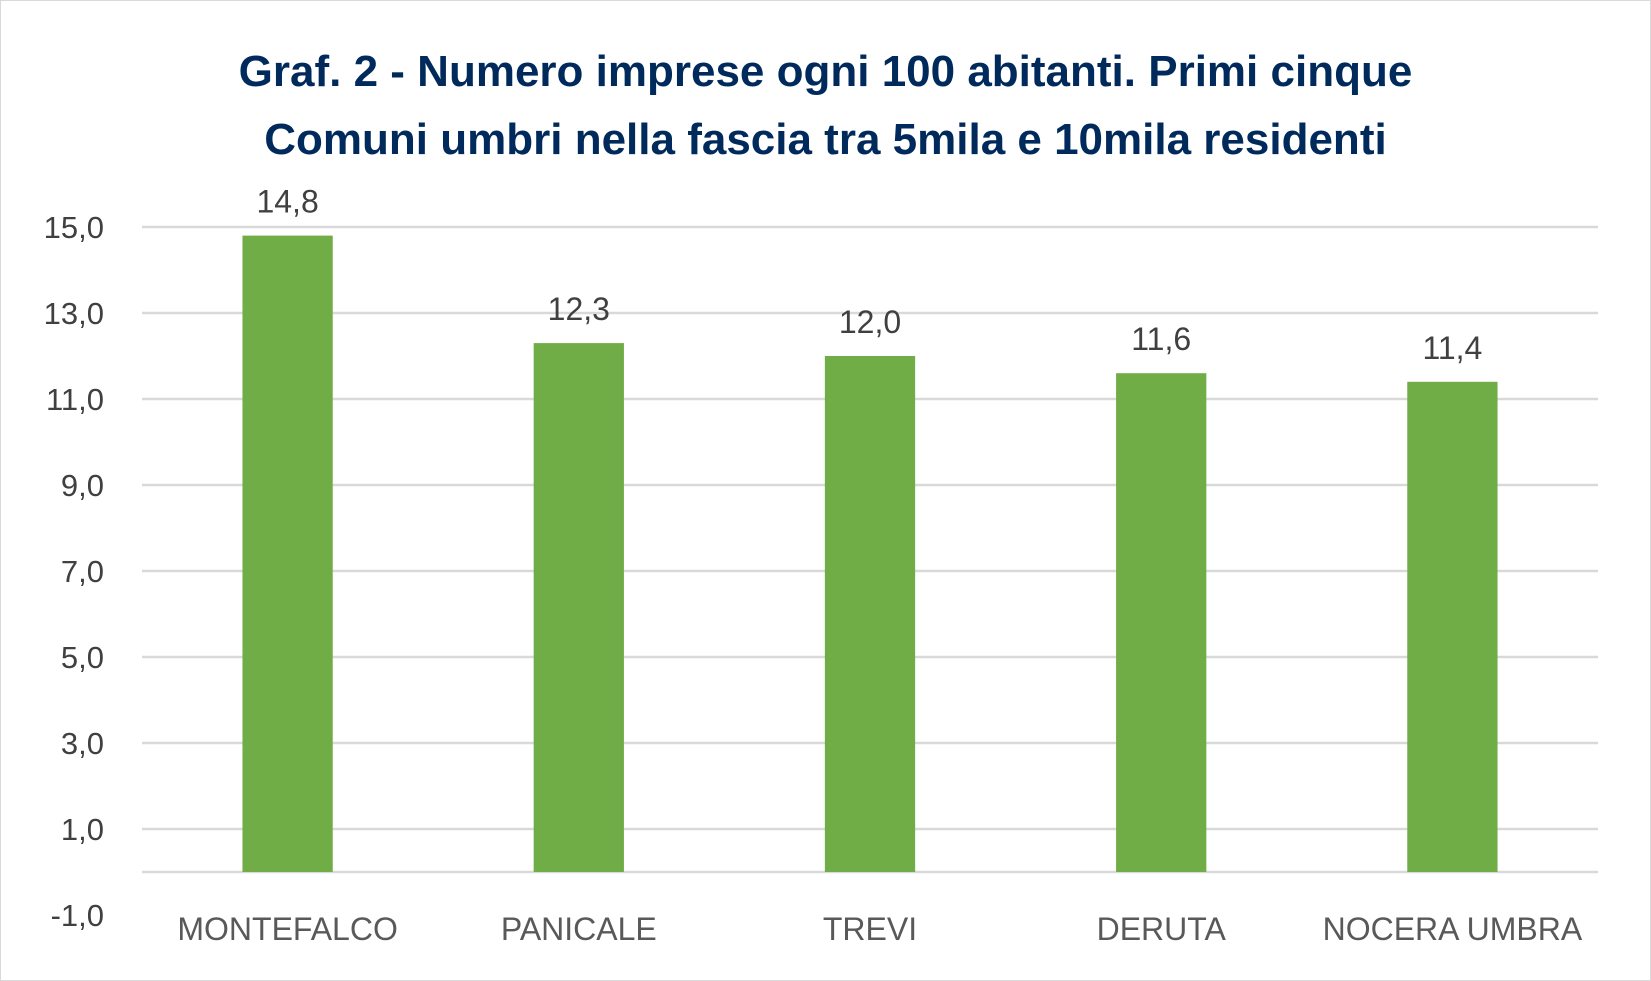 The height and width of the screenshot is (981, 1651). What do you see at coordinates (579, 929) in the screenshot?
I see `category-label: PANICALE` at bounding box center [579, 929].